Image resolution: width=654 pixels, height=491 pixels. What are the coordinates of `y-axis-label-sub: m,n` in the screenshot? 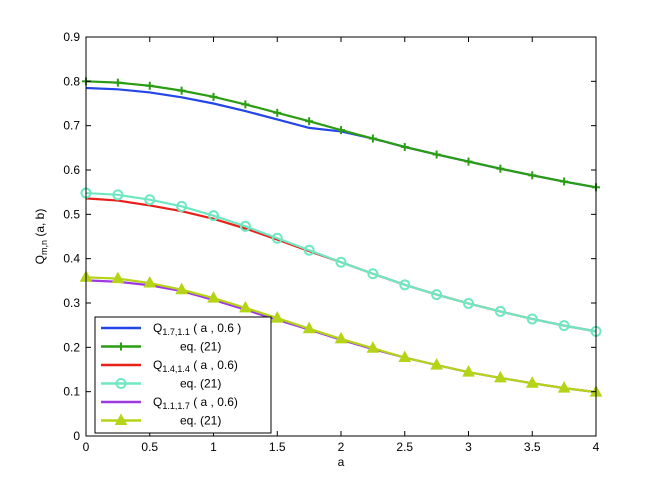 It's located at (44, 247).